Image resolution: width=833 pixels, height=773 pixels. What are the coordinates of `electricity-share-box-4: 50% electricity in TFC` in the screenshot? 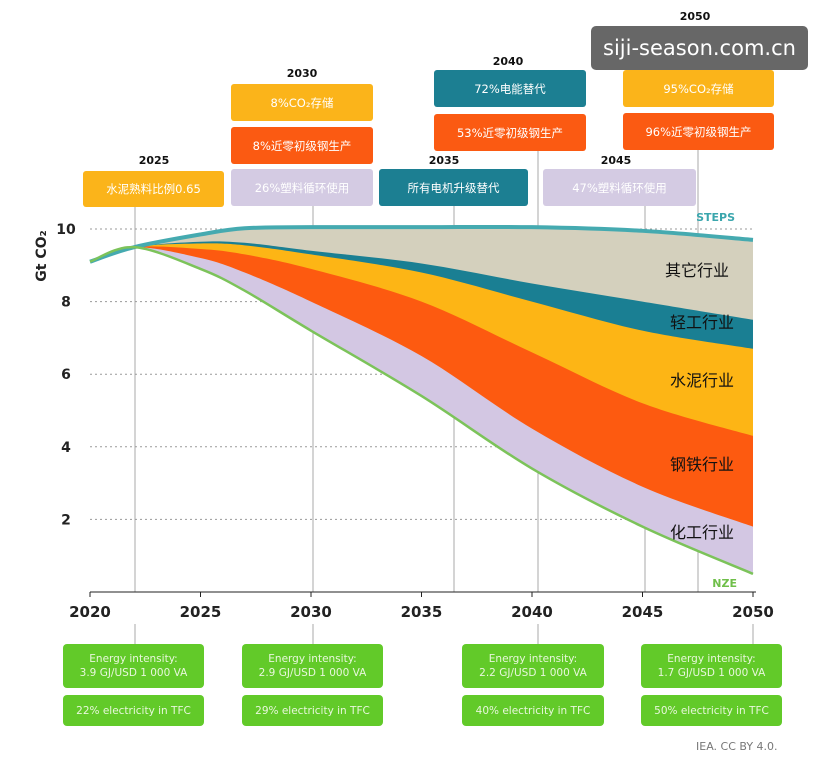 It's located at (711, 710).